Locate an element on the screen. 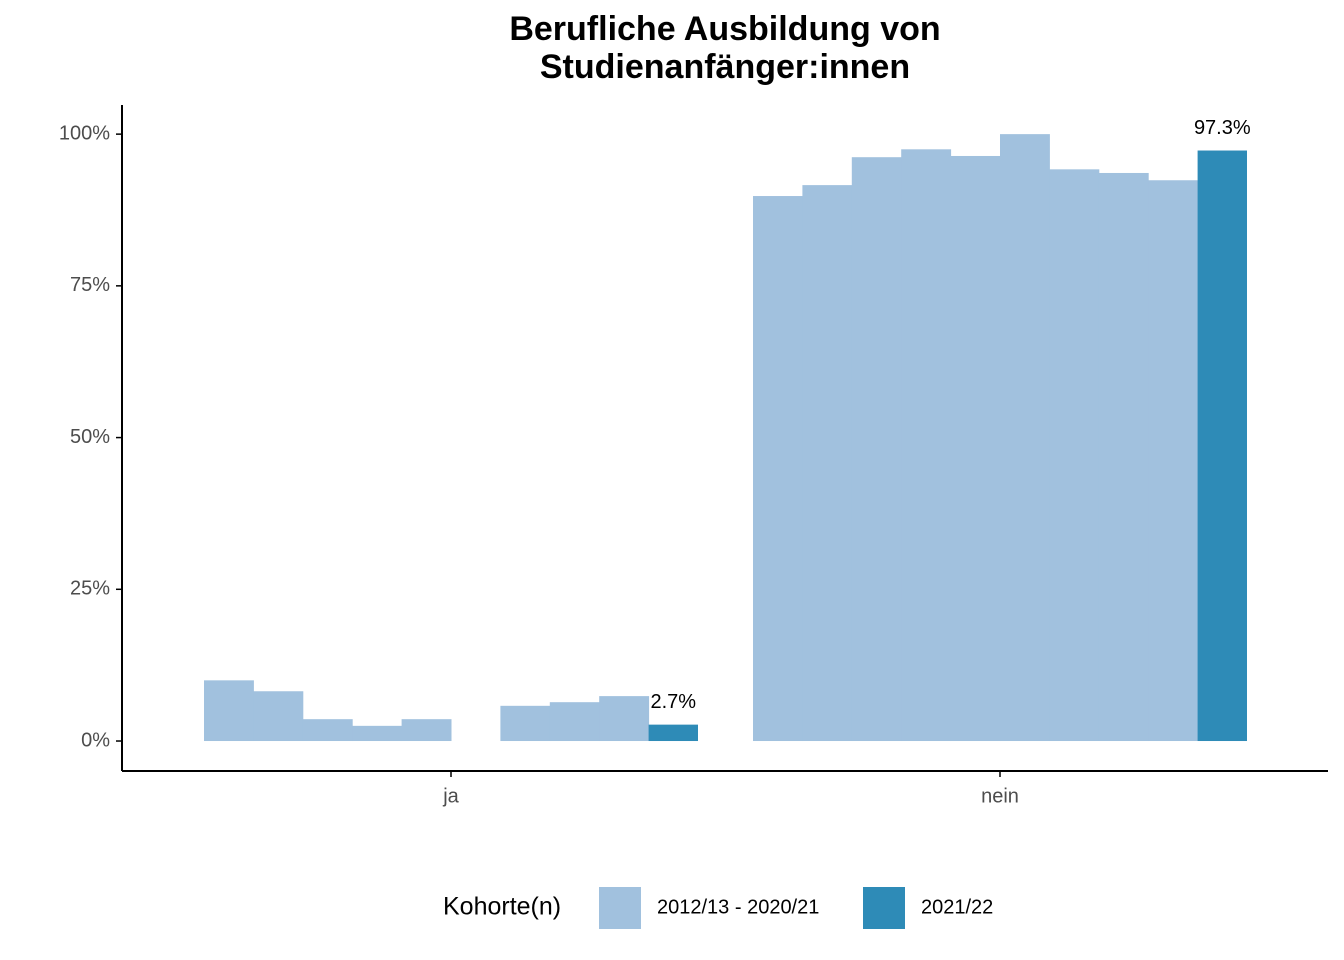  data-label: 2.7% is located at coordinates (674, 702).